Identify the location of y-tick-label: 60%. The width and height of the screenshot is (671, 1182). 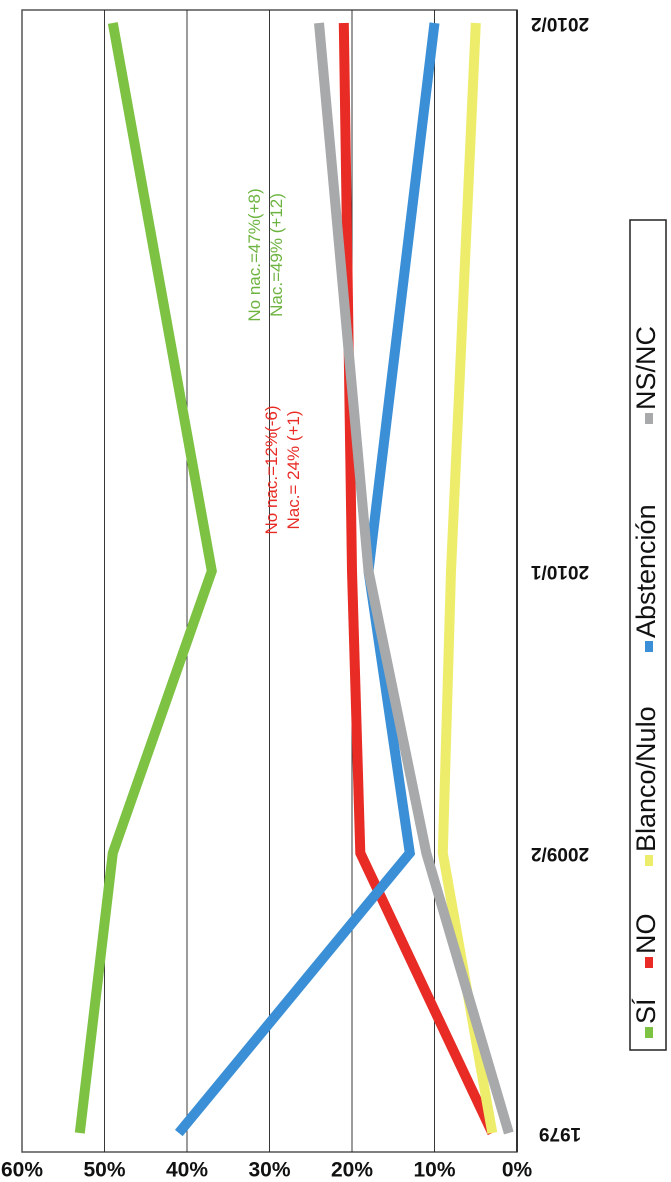
(22, 1170).